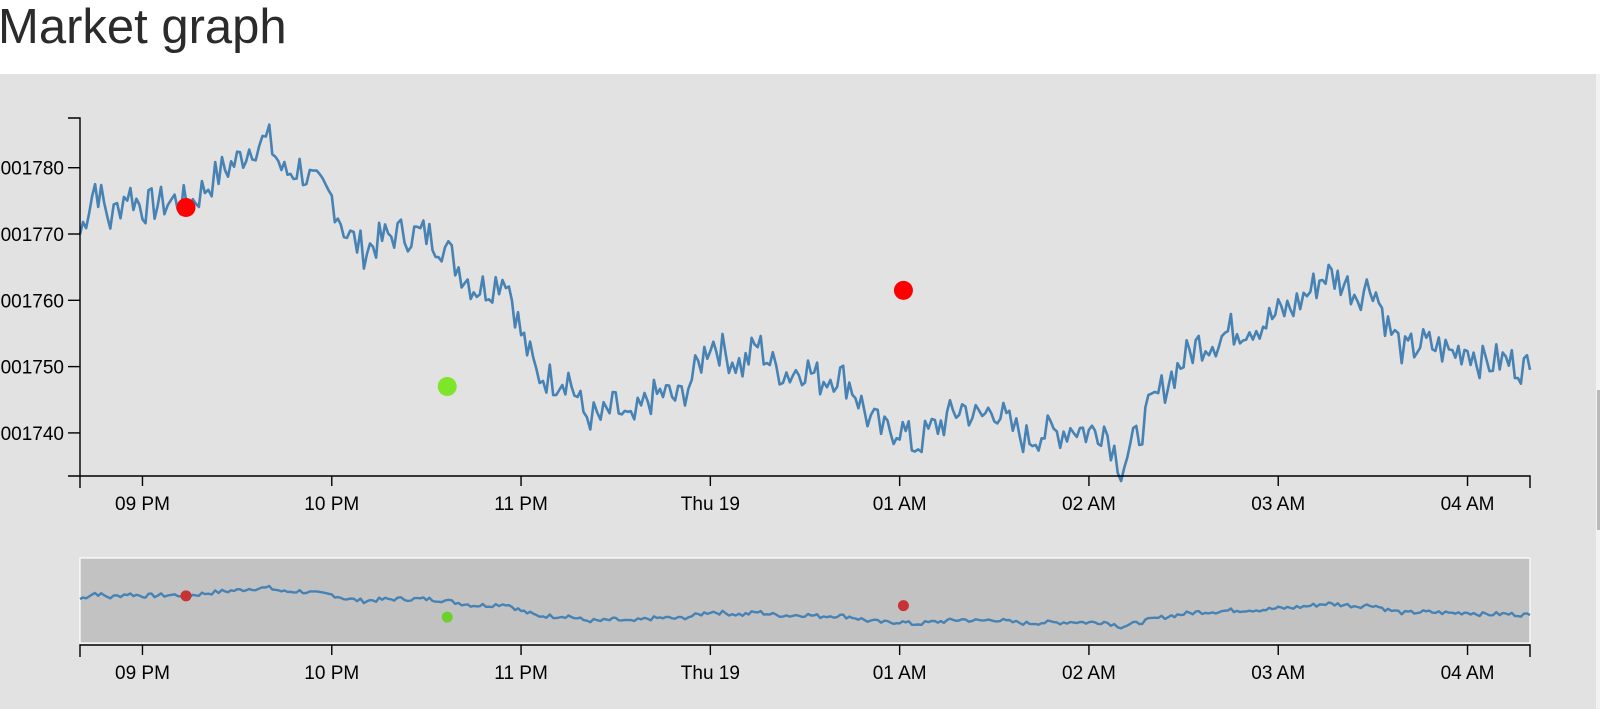  I want to click on brush-selection, so click(805, 600).